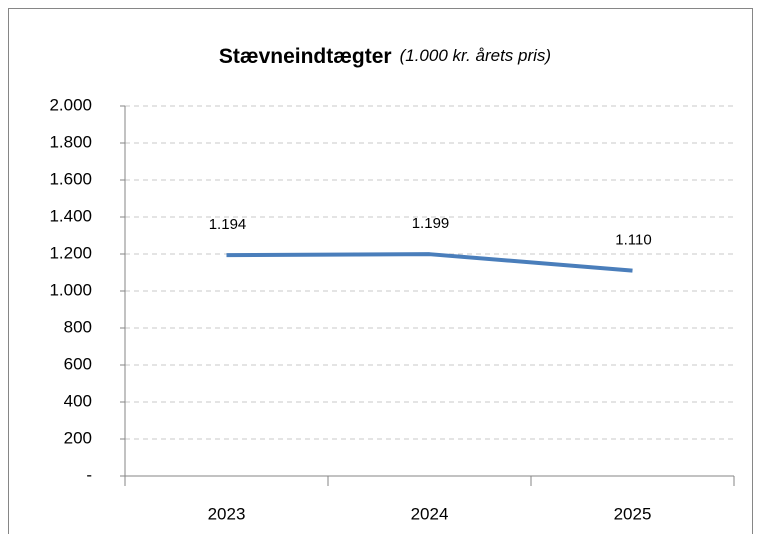  What do you see at coordinates (475, 55) in the screenshot?
I see `chart-subtitle: (1.000 kr. årets pris)` at bounding box center [475, 55].